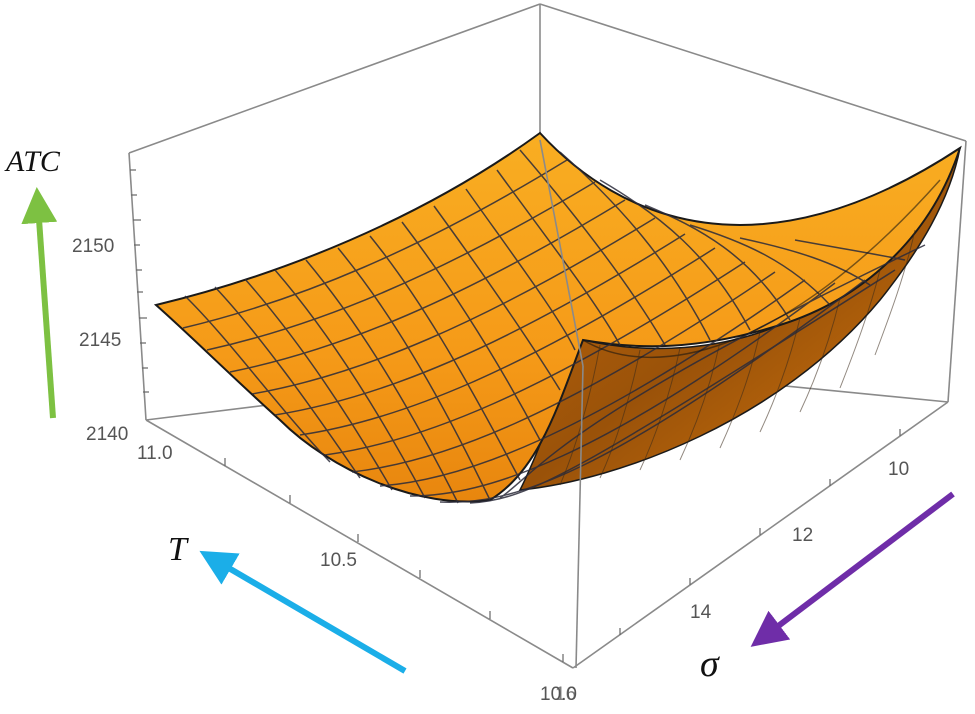  I want to click on t-arrow, so click(303, 612).